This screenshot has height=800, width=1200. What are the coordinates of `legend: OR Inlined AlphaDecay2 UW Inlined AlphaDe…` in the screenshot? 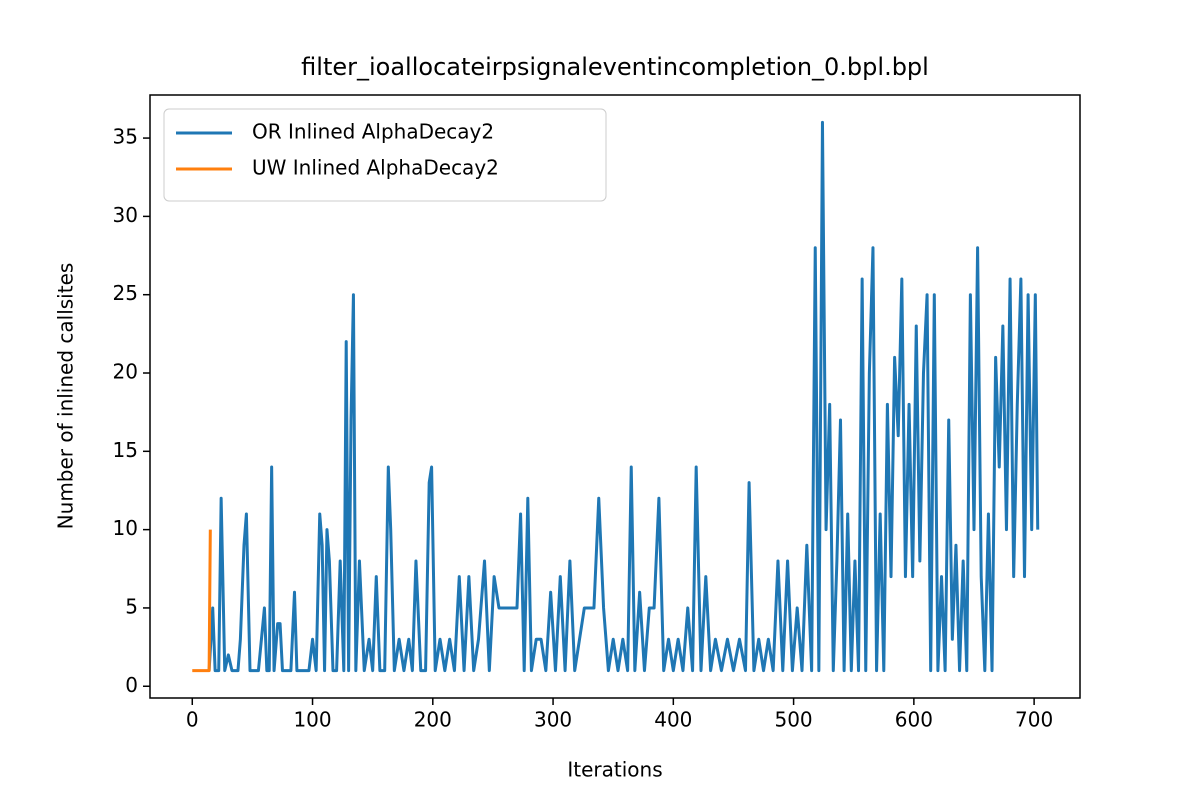 It's located at (385, 155).